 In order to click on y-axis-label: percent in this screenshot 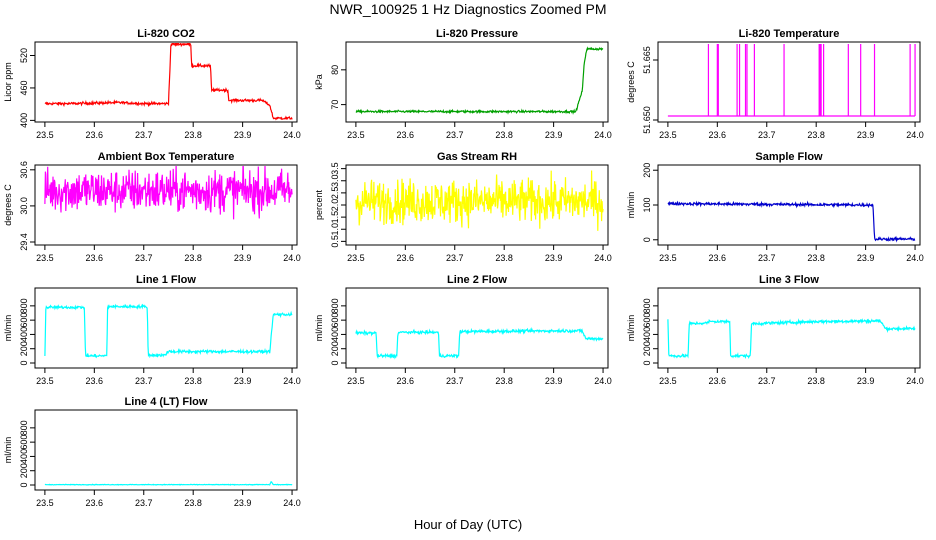, I will do `click(319, 204)`.